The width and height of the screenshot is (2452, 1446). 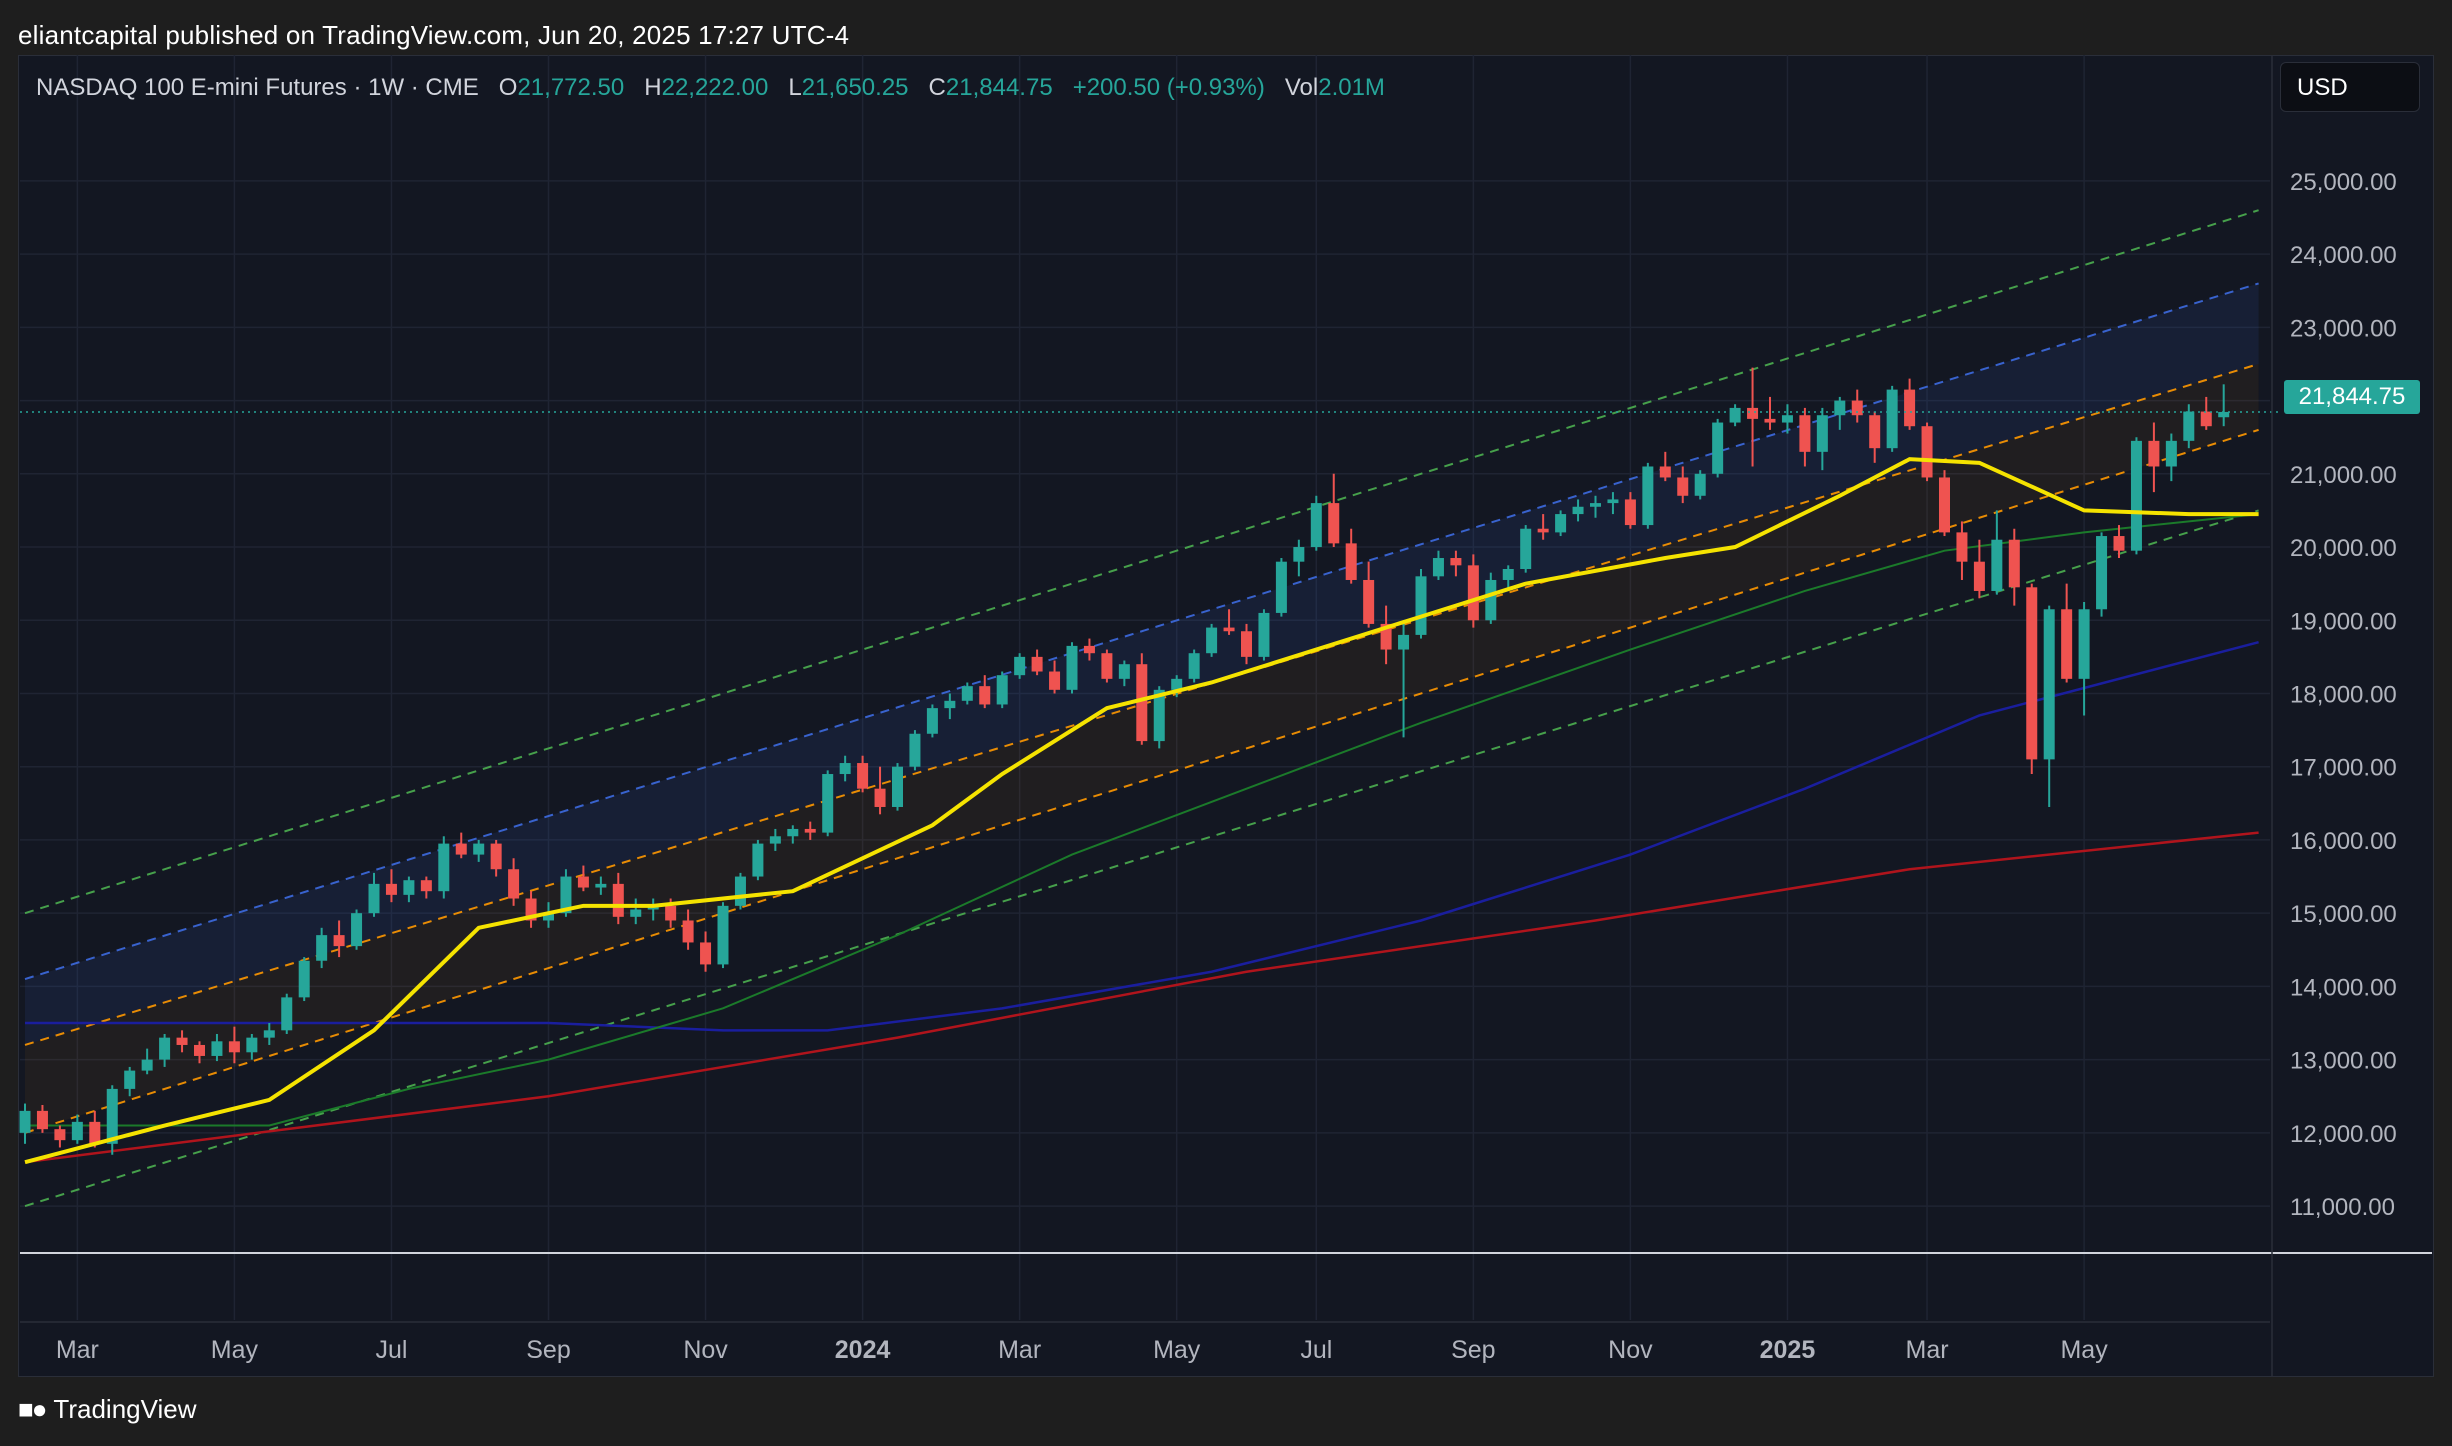 What do you see at coordinates (1177, 1350) in the screenshot?
I see `x-tick-label-7: May` at bounding box center [1177, 1350].